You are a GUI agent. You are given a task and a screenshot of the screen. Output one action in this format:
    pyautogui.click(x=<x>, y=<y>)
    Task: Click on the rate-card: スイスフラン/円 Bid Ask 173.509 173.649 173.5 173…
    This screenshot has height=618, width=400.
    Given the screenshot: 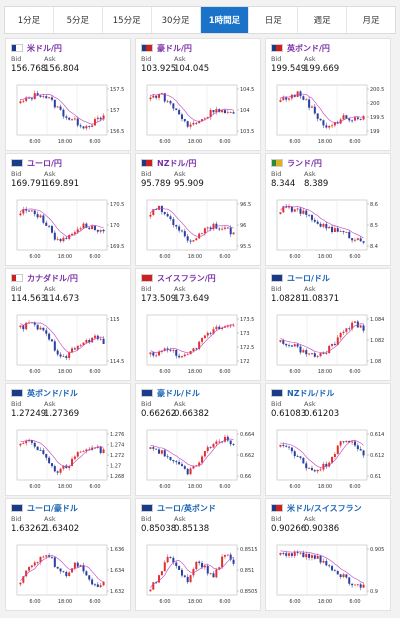 What is the action you would take?
    pyautogui.click(x=198, y=324)
    